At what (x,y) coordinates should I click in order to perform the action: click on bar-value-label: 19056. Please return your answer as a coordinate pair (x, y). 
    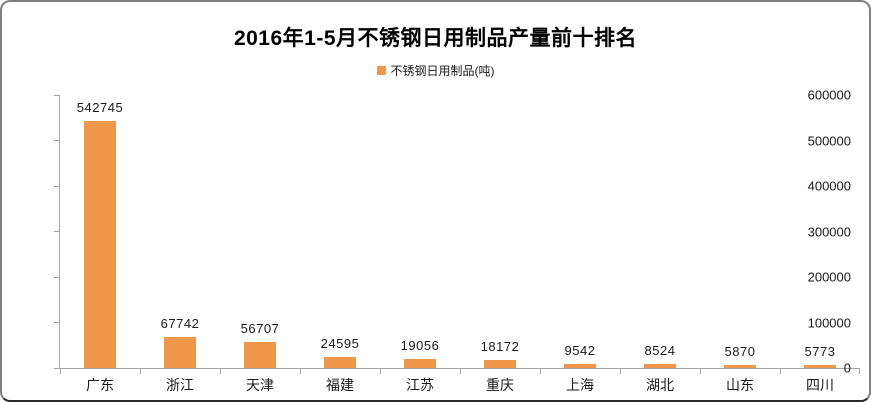
    Looking at the image, I should click on (420, 345).